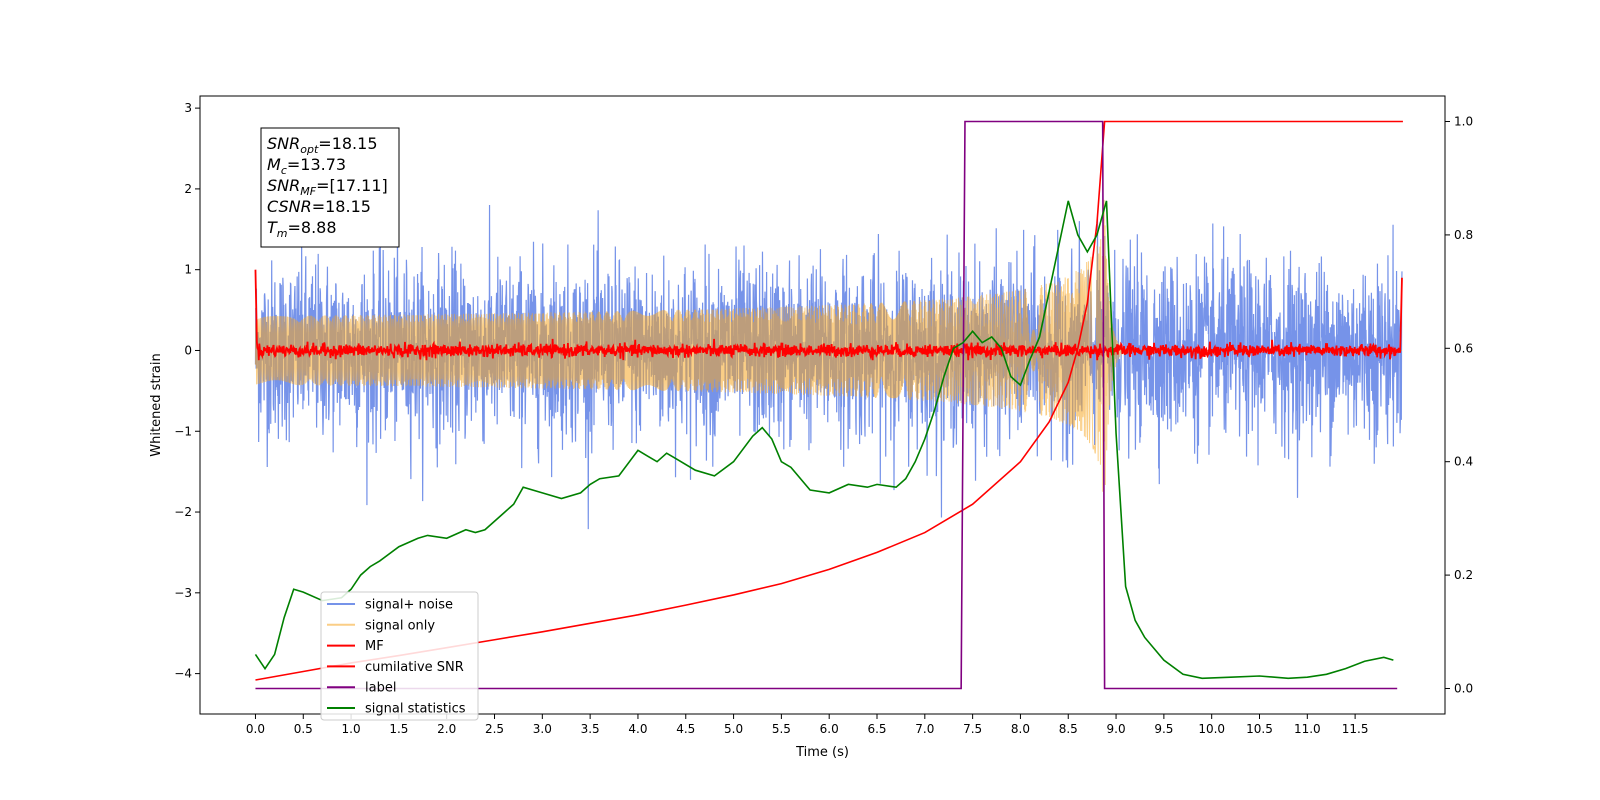 This screenshot has width=1600, height=800. What do you see at coordinates (188, 350) in the screenshot?
I see `y-tick-label: 0` at bounding box center [188, 350].